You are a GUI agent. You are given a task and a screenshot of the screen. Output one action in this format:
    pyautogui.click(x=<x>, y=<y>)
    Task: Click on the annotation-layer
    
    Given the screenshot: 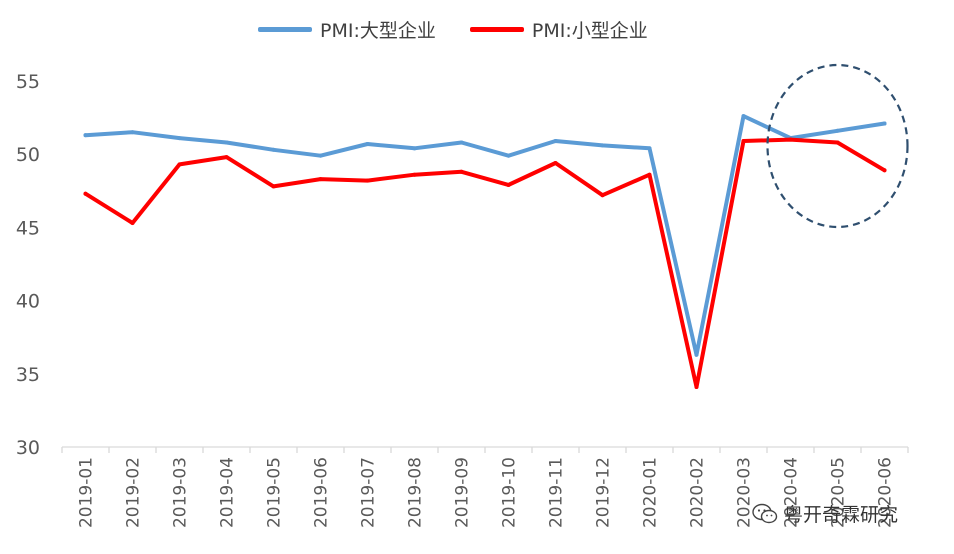 What is the action you would take?
    pyautogui.click(x=837, y=146)
    